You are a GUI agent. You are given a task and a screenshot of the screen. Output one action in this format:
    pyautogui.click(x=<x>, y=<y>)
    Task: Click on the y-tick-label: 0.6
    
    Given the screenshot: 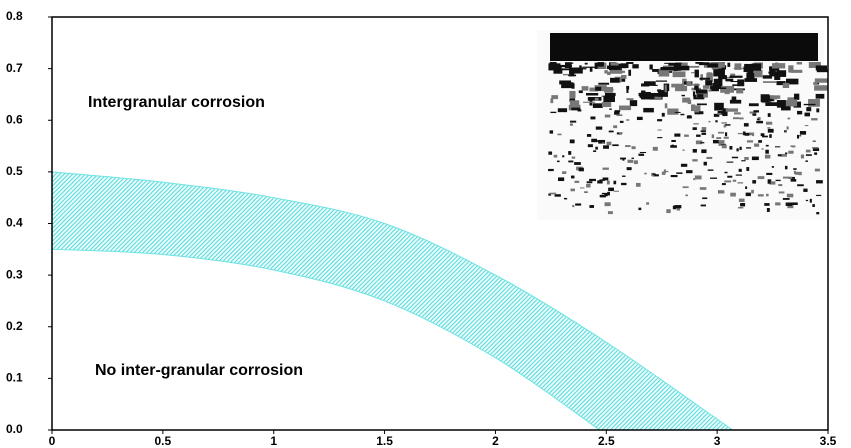 What is the action you would take?
    pyautogui.click(x=14, y=119)
    